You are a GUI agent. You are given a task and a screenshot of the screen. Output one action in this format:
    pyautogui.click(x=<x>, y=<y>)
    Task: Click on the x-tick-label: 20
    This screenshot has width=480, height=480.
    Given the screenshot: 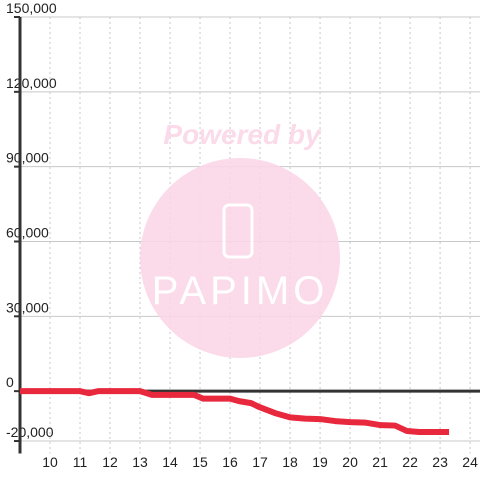 What is the action you would take?
    pyautogui.click(x=350, y=462)
    